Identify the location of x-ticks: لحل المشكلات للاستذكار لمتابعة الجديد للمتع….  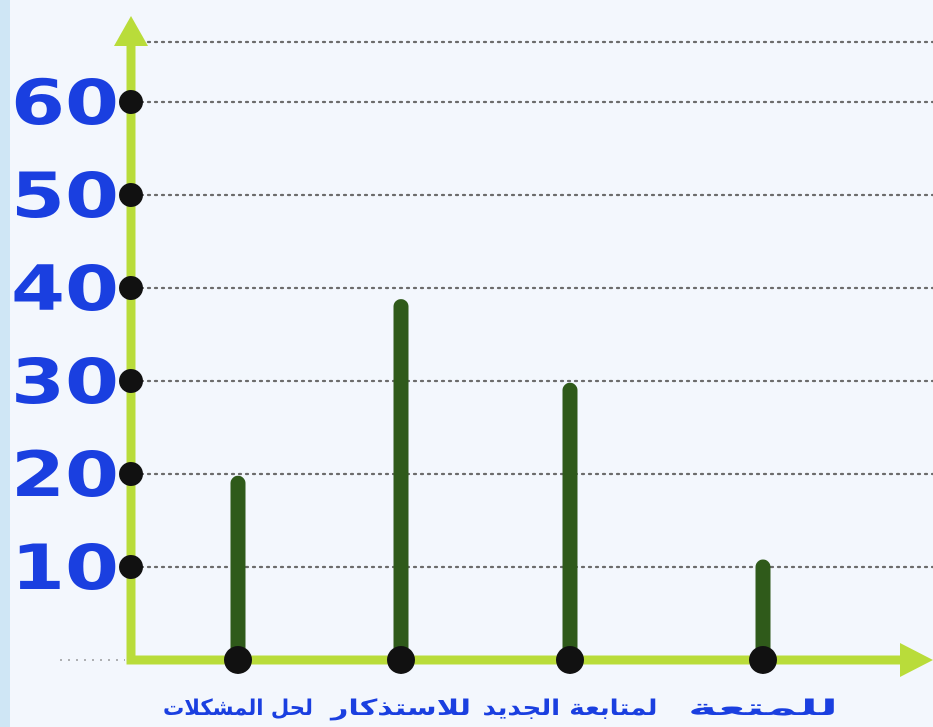
(500, 708).